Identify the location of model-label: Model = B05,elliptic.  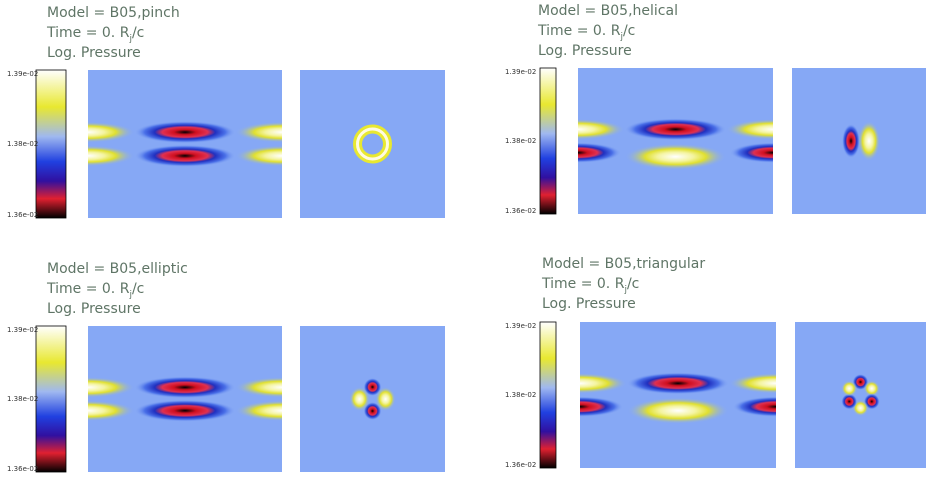
(117, 269).